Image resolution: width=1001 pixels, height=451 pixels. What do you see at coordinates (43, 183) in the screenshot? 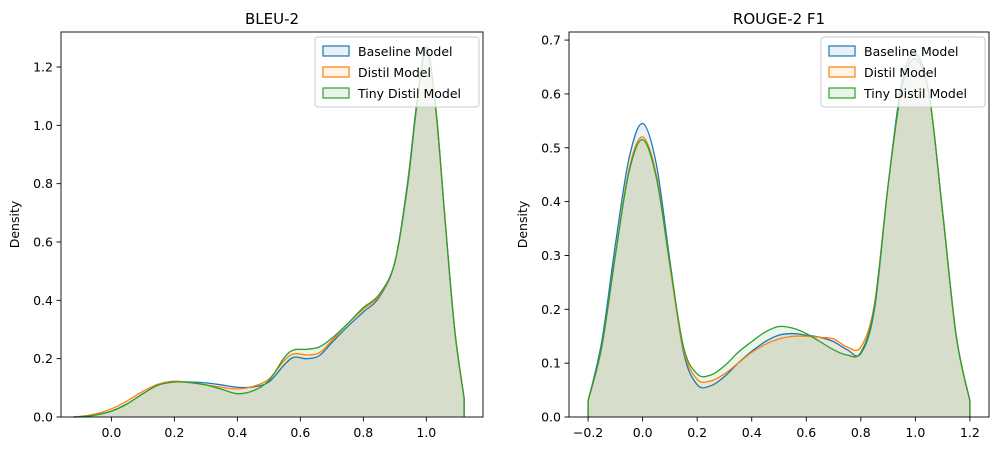
I see `y-tick-label: 0.8` at bounding box center [43, 183].